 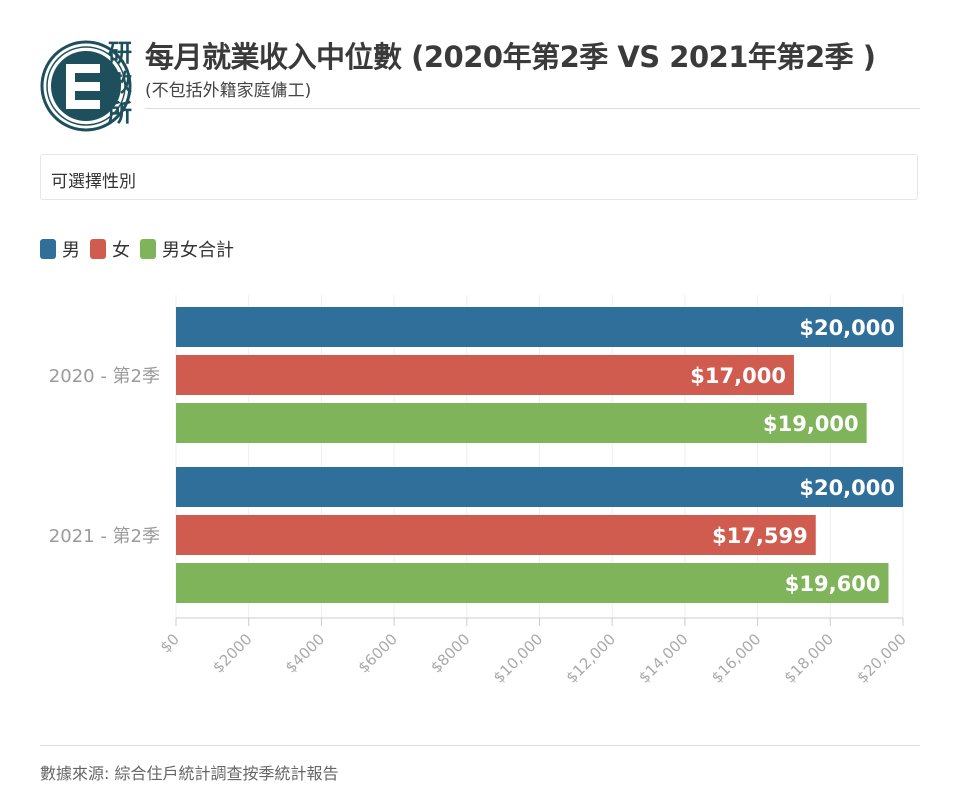 What do you see at coordinates (228, 91) in the screenshot?
I see `chart-subtitle: (不包括外籍家庭傭工)` at bounding box center [228, 91].